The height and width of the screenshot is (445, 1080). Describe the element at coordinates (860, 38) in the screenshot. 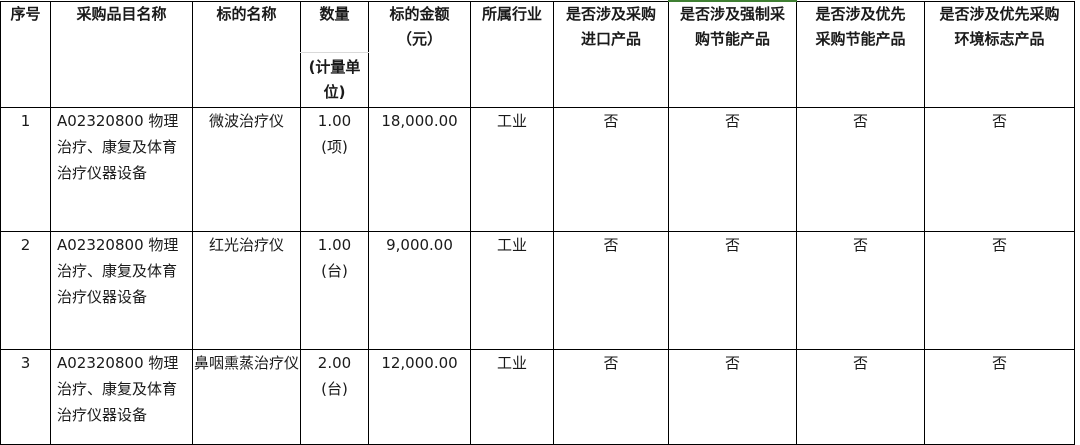

I see `column-header-priority-line2: 采购节能产品` at that location.